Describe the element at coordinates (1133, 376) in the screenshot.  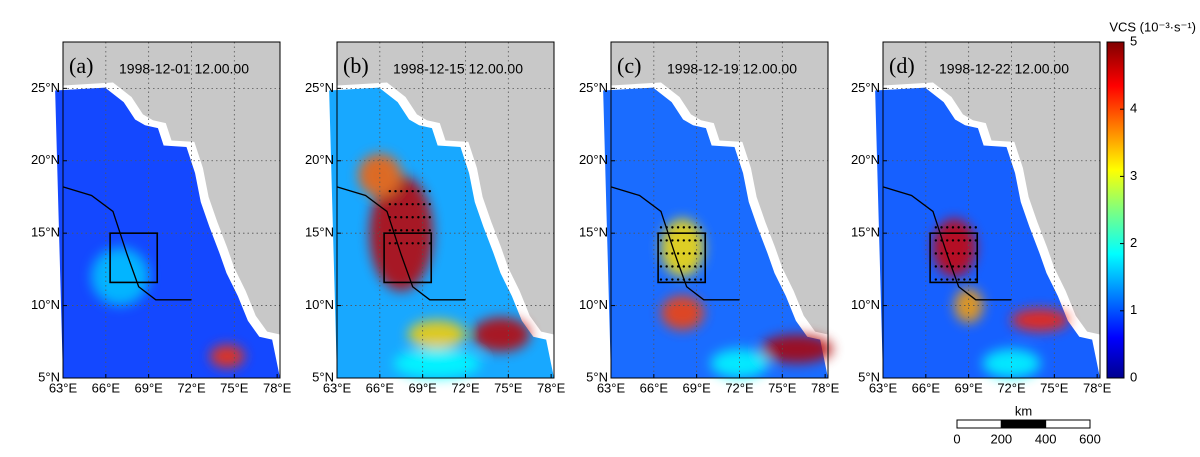
I see `colorbar-tick-label: 0` at that location.